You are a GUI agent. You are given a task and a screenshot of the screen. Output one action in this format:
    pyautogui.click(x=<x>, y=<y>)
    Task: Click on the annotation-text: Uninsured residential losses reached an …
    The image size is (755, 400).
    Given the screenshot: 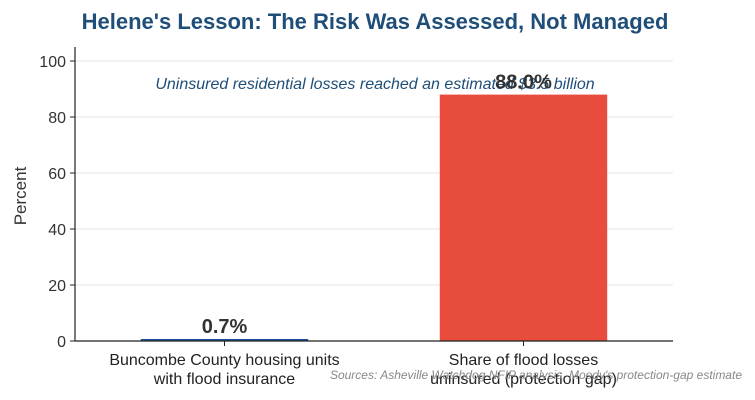 What is the action you would take?
    pyautogui.click(x=374, y=84)
    